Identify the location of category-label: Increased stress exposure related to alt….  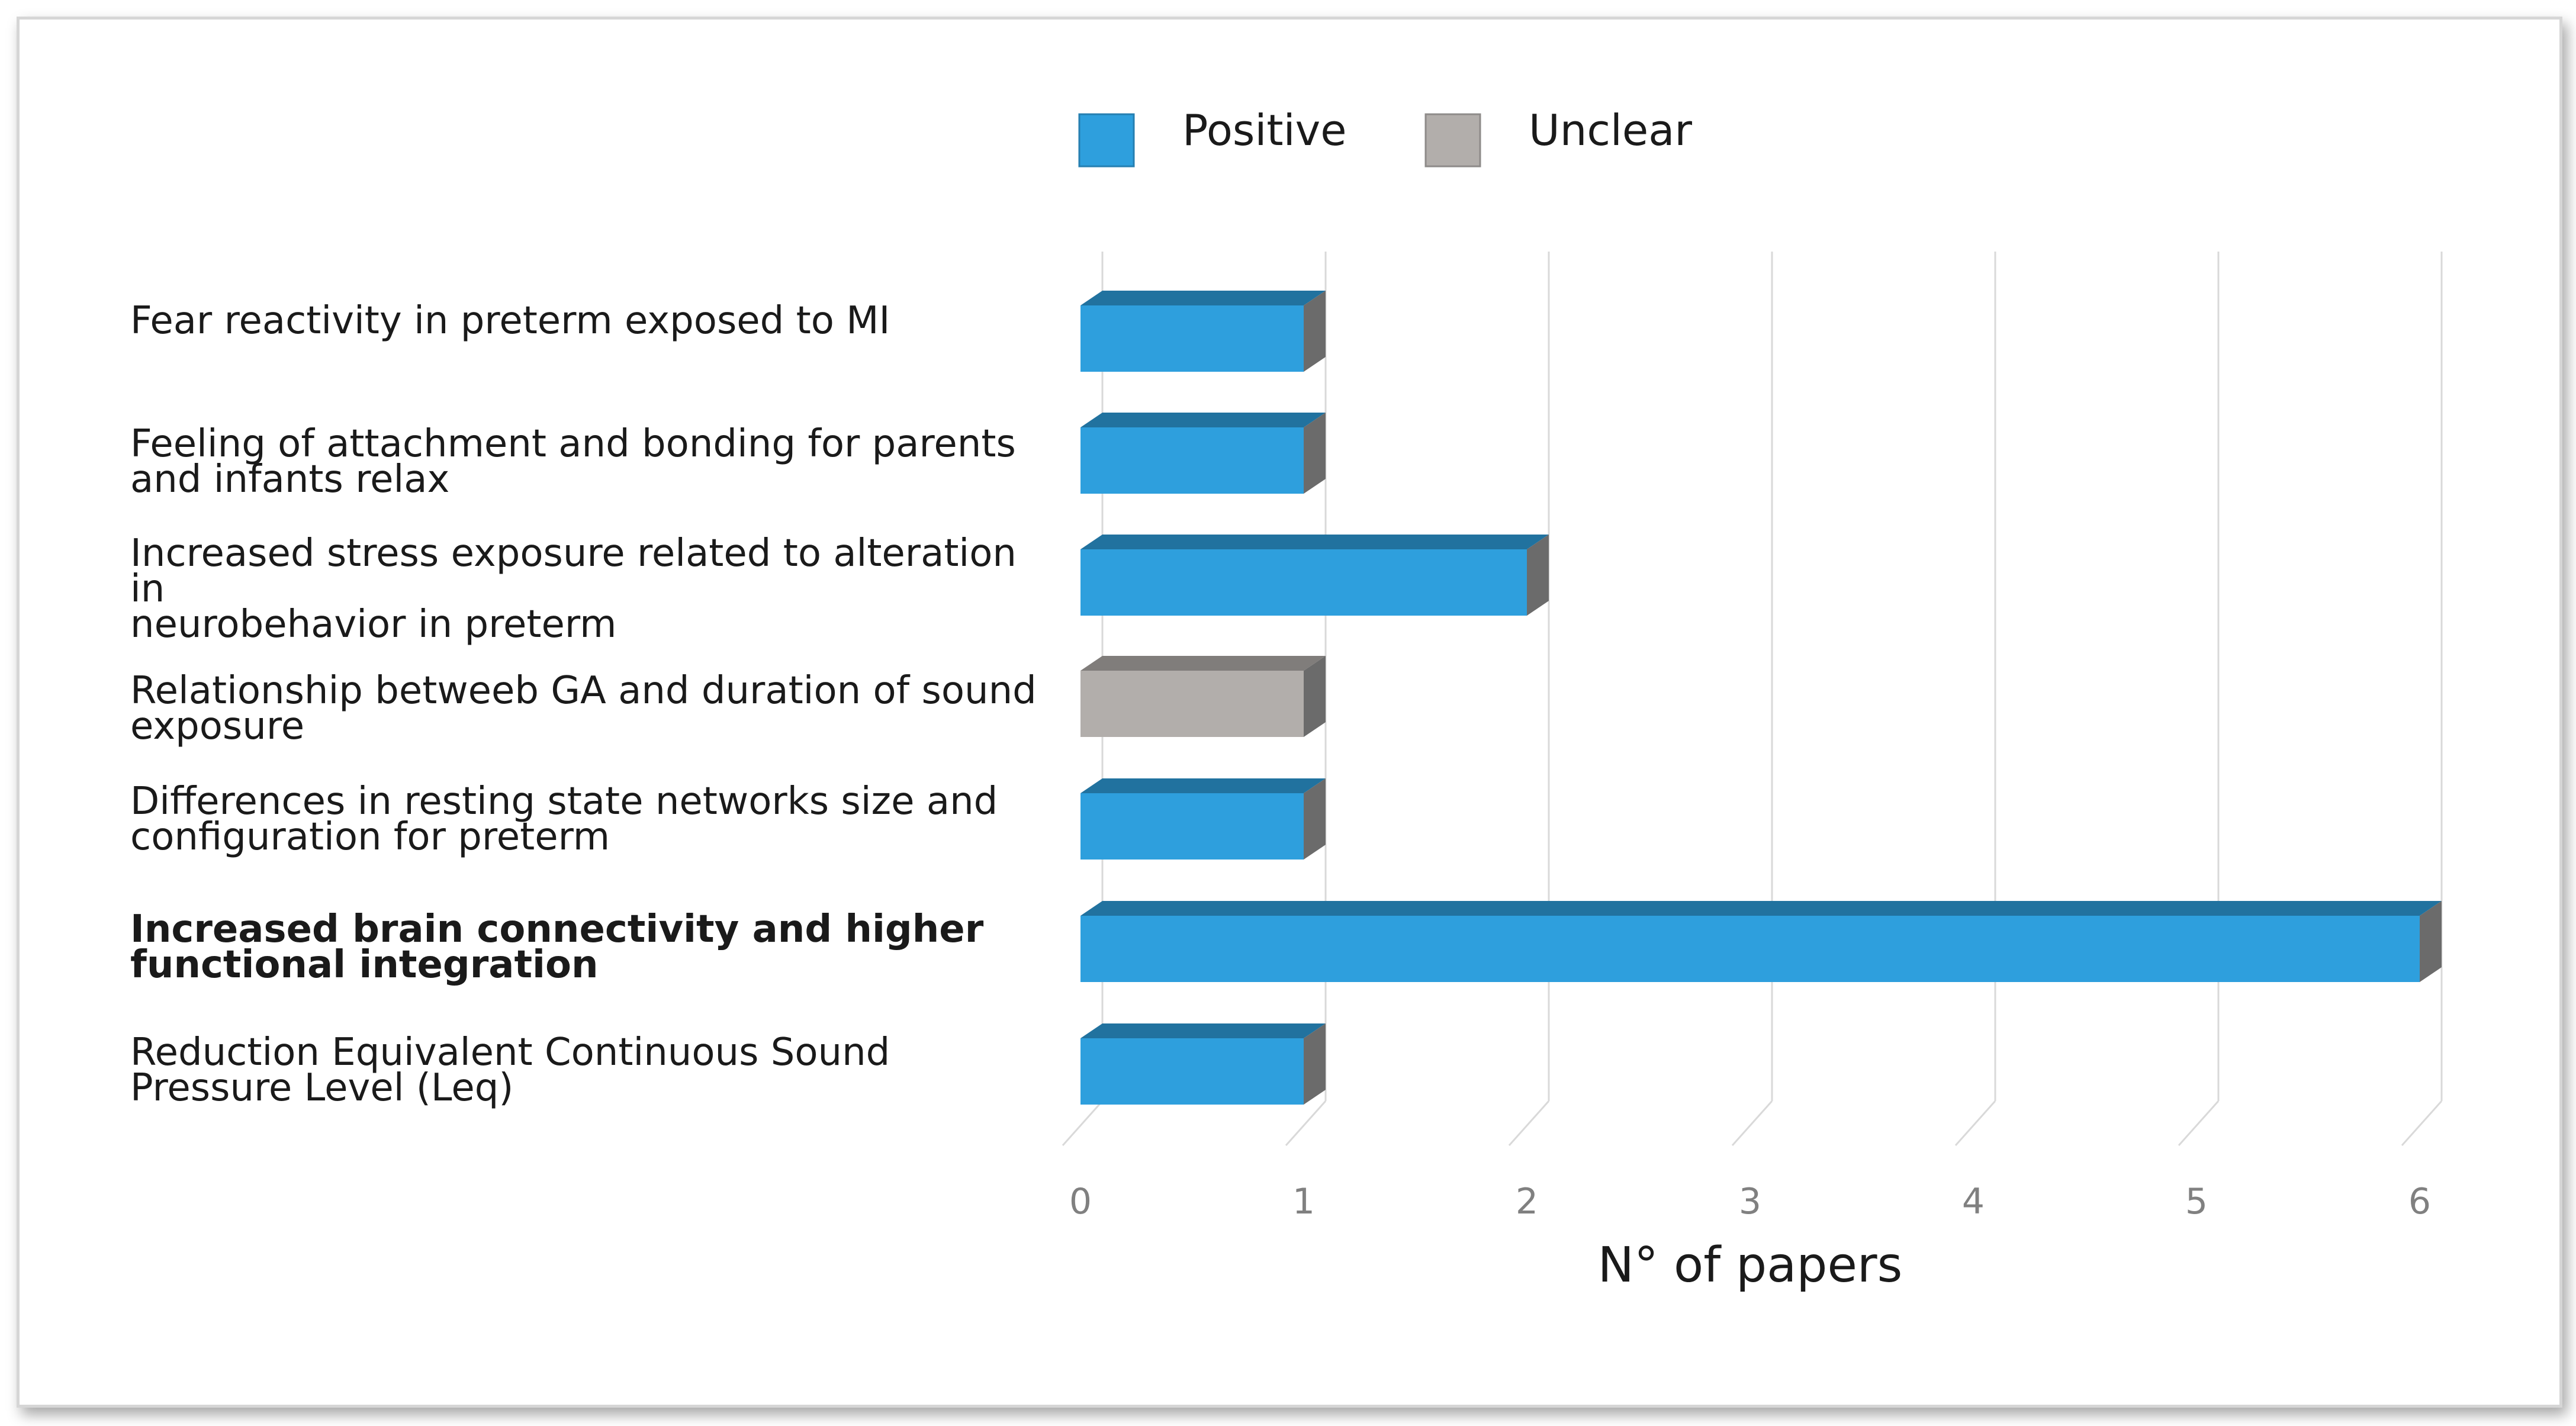
(574, 589).